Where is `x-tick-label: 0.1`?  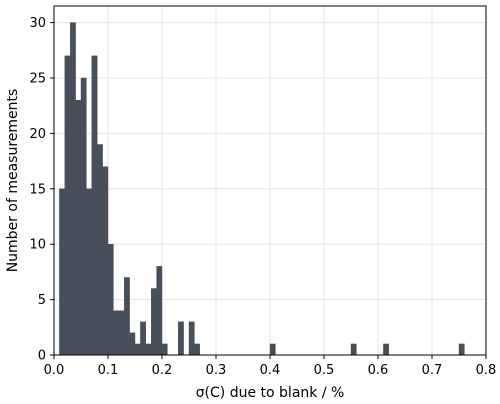
x-tick-label: 0.1 is located at coordinates (108, 370).